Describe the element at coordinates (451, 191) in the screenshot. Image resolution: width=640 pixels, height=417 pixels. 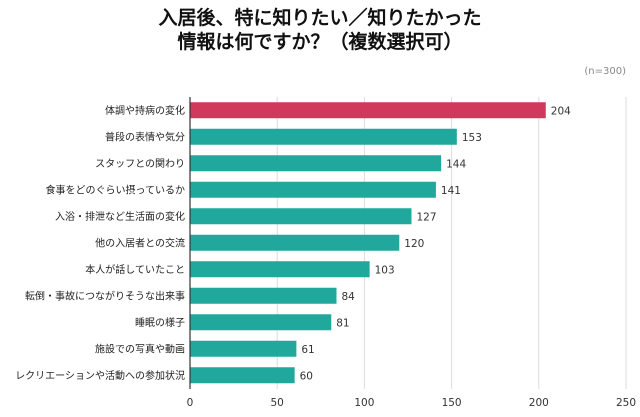
I see `data-label: 141` at that location.